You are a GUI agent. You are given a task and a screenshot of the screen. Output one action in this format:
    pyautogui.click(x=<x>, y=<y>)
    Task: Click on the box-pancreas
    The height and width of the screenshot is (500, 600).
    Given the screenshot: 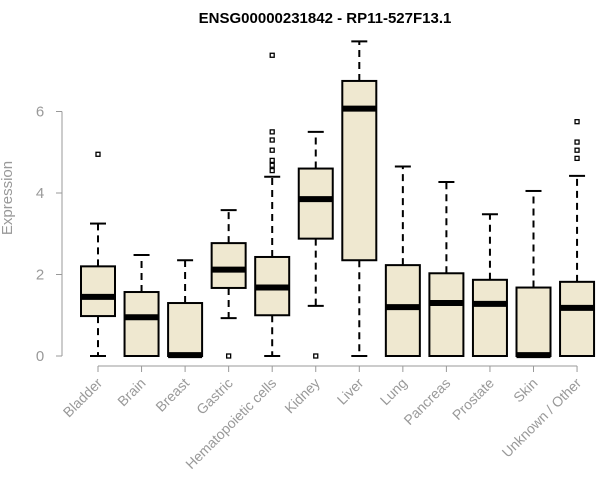 What is the action you would take?
    pyautogui.click(x=446, y=268)
    